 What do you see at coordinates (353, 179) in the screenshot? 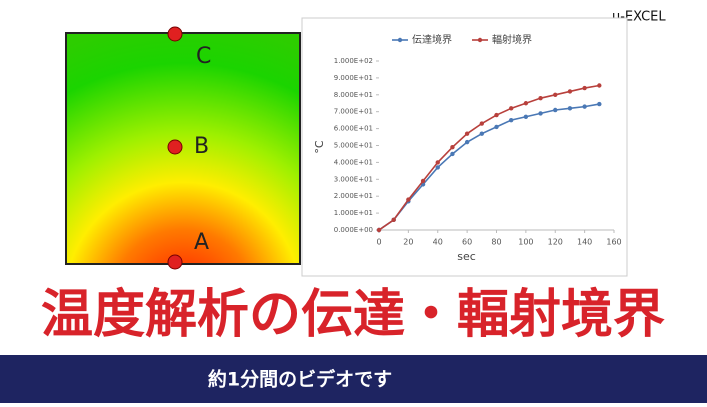
I see `y-tick-label: 3.000E+01` at bounding box center [353, 179].